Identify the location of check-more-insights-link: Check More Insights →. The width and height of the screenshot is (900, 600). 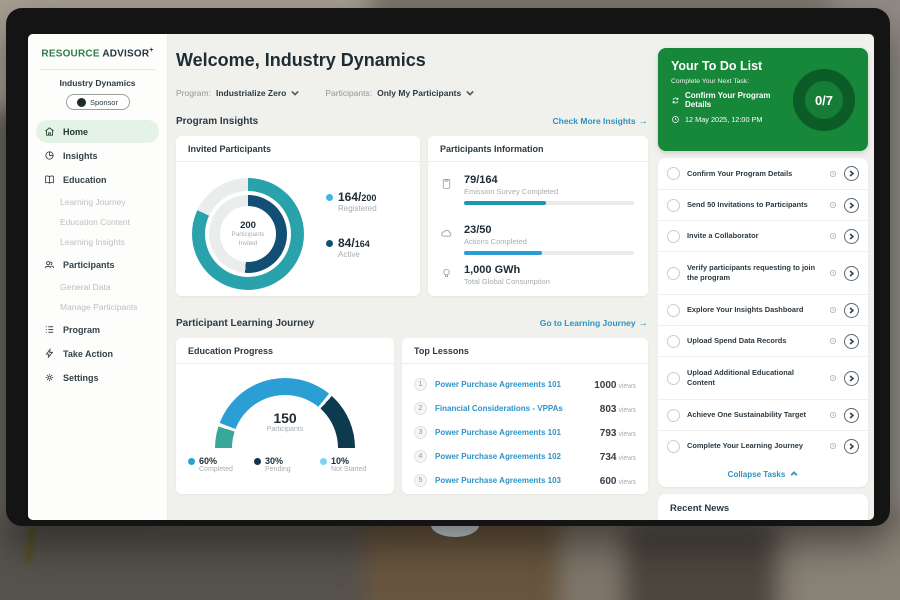
(600, 121).